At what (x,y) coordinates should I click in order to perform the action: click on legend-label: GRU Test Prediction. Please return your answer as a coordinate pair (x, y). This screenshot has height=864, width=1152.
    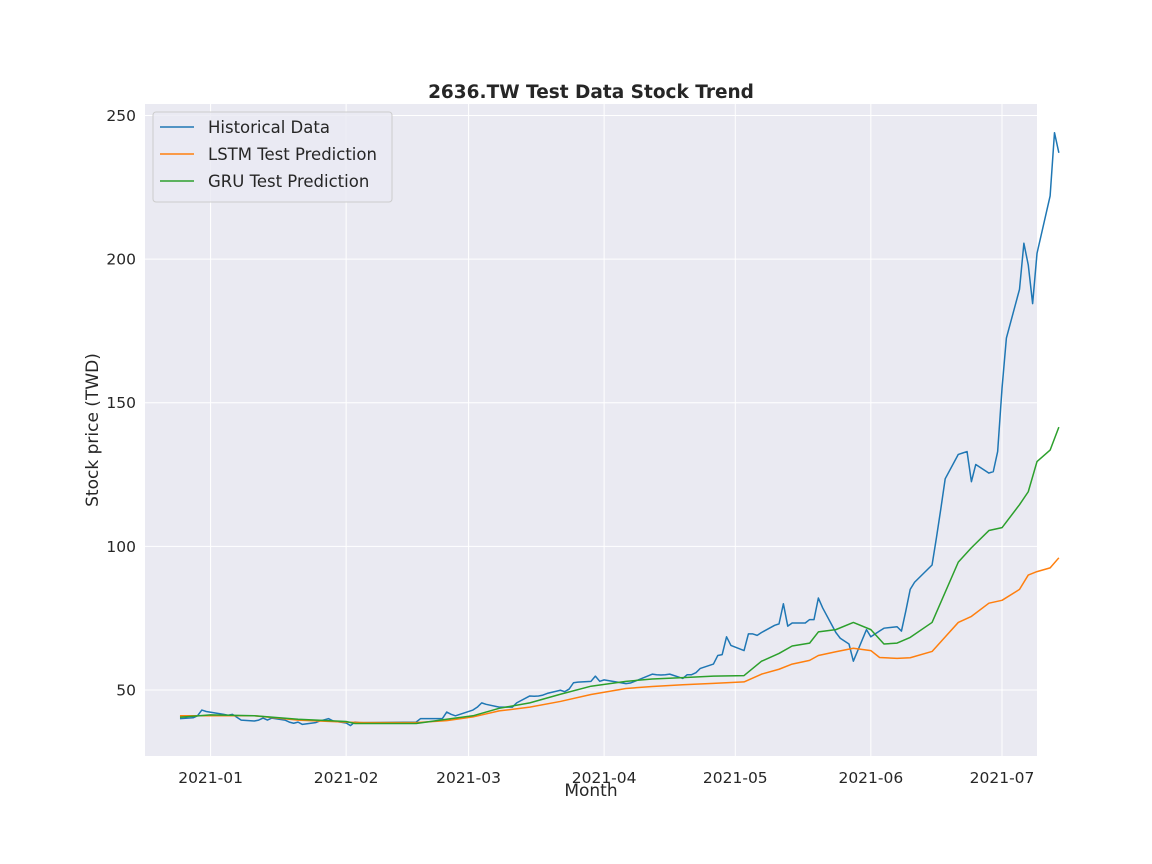
    Looking at the image, I should click on (288, 181).